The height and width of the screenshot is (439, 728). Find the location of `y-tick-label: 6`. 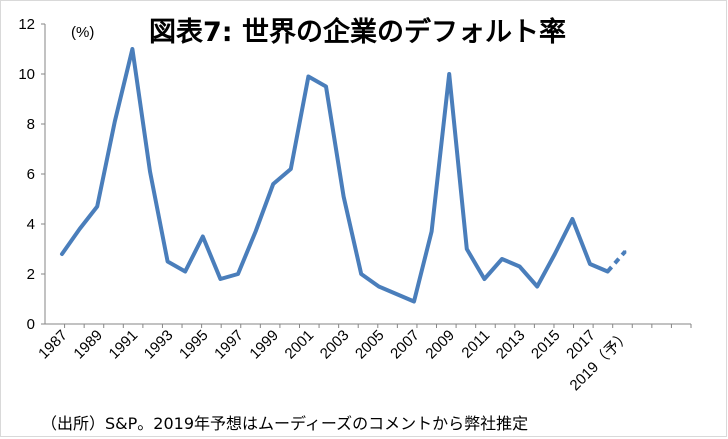

y-tick-label: 6 is located at coordinates (31, 174).